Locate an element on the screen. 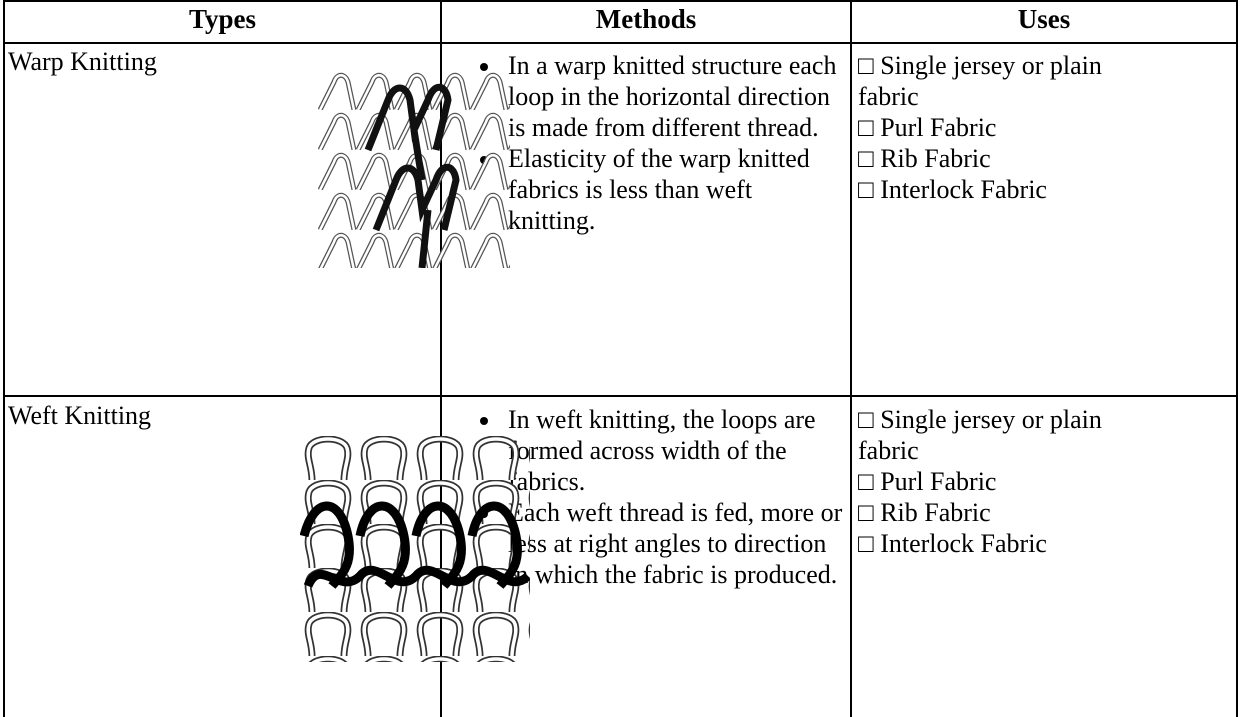  type-cell: Weft Knitting is located at coordinates (80, 415).